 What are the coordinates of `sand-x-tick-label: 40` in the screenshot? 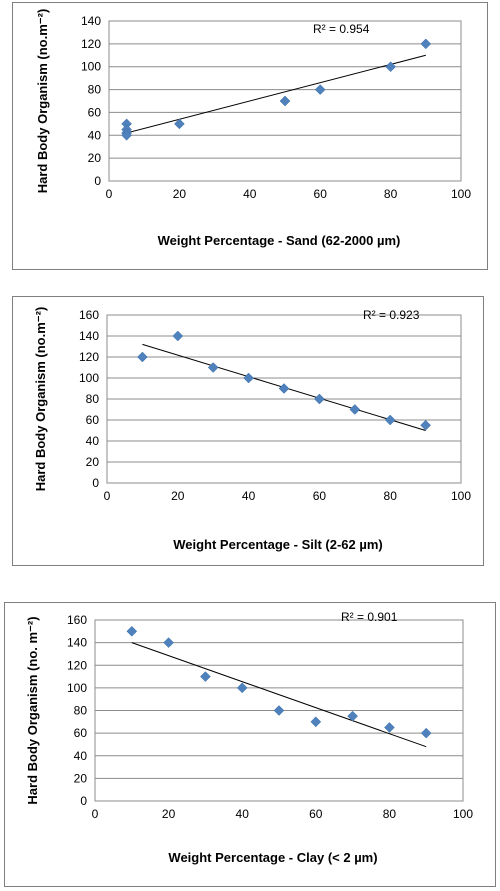 It's located at (250, 194).